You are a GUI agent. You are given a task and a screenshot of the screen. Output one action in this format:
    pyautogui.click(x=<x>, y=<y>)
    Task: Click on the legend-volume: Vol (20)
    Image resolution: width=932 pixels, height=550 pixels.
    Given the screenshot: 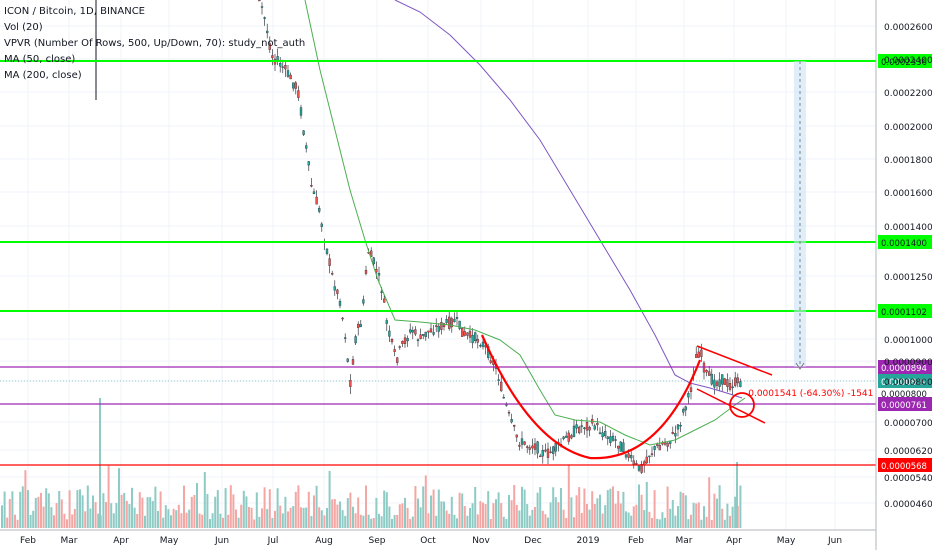 What is the action you would take?
    pyautogui.click(x=23, y=27)
    